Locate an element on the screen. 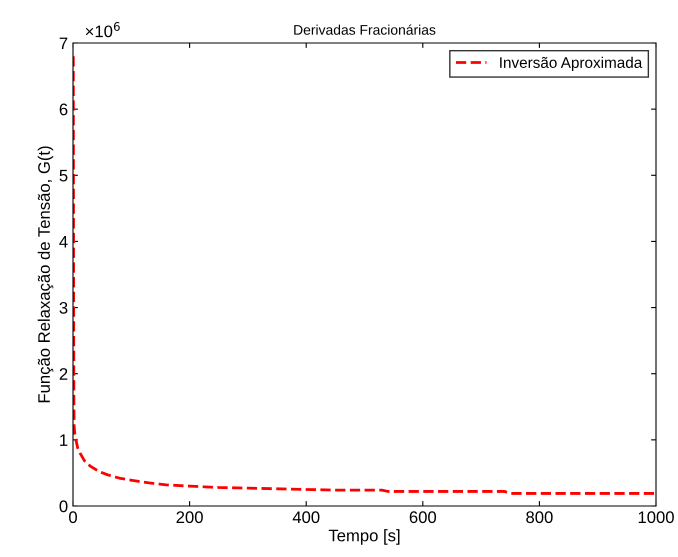 The image size is (678, 557). y-tick-label: 6 is located at coordinates (64, 110).